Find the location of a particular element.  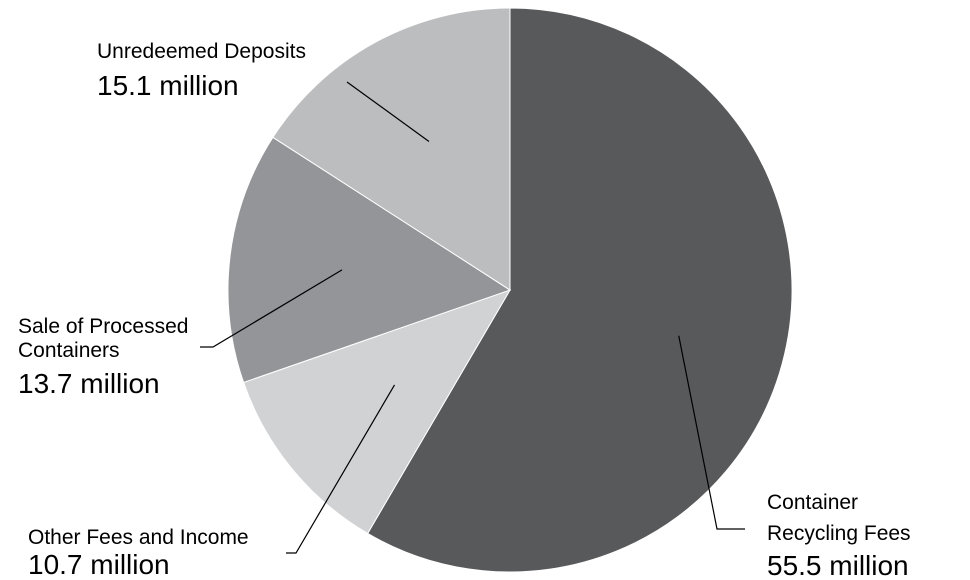

pie-slice-sale-of-processed-containers is located at coordinates (369, 260).